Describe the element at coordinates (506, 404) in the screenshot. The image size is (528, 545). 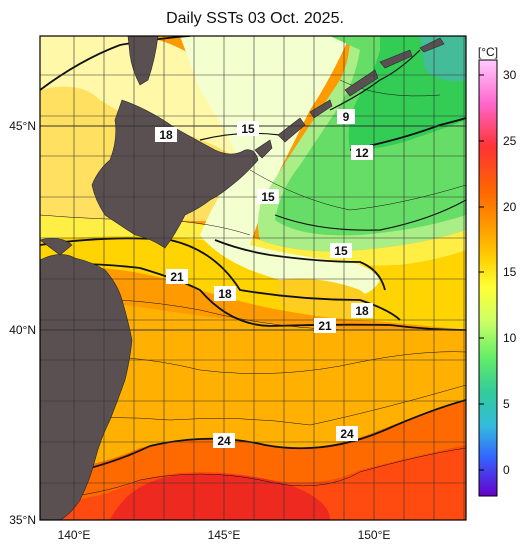
I see `colorbar-tick: 5` at that location.